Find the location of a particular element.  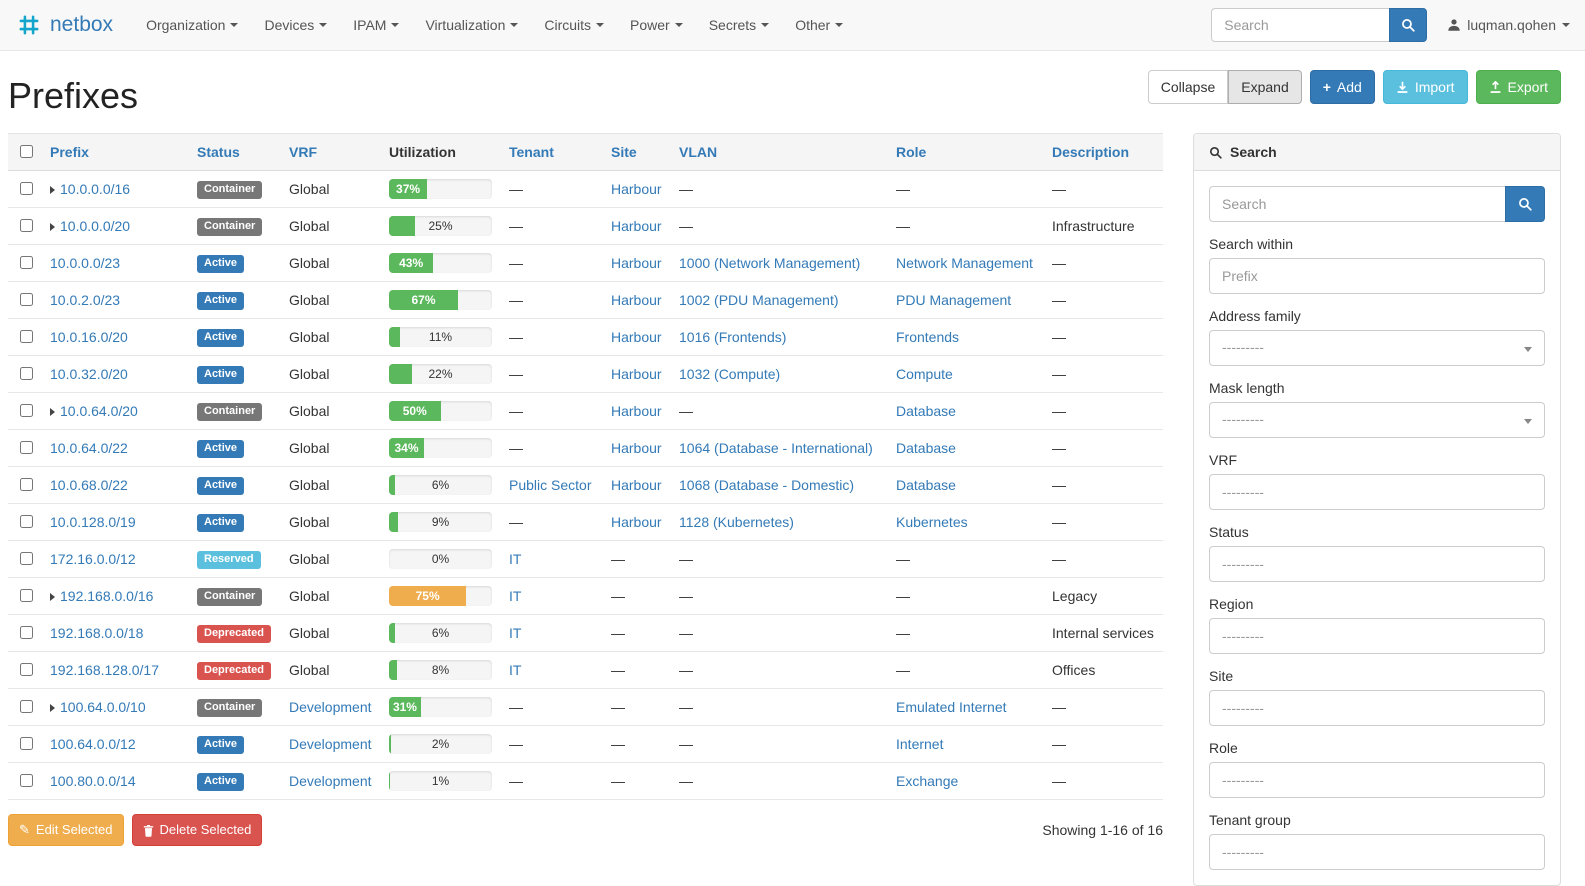

filter-input-status is located at coordinates (1377, 564).